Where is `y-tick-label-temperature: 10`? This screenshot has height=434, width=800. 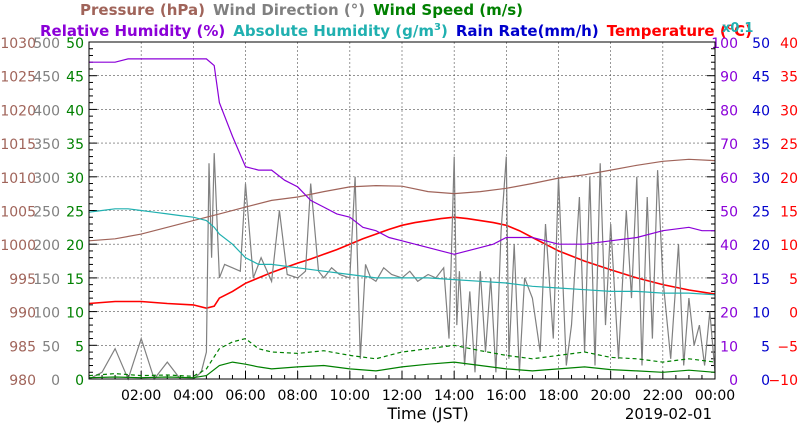 y-tick-label-temperature: 10 is located at coordinates (789, 246).